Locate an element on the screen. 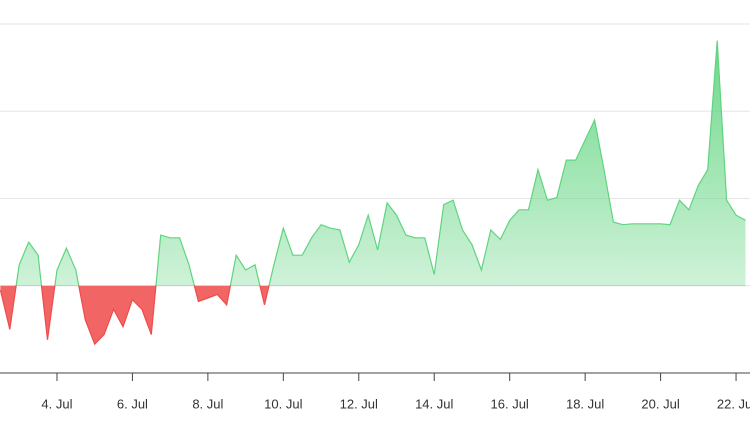  x-tick-label: 4. Jul is located at coordinates (56, 403).